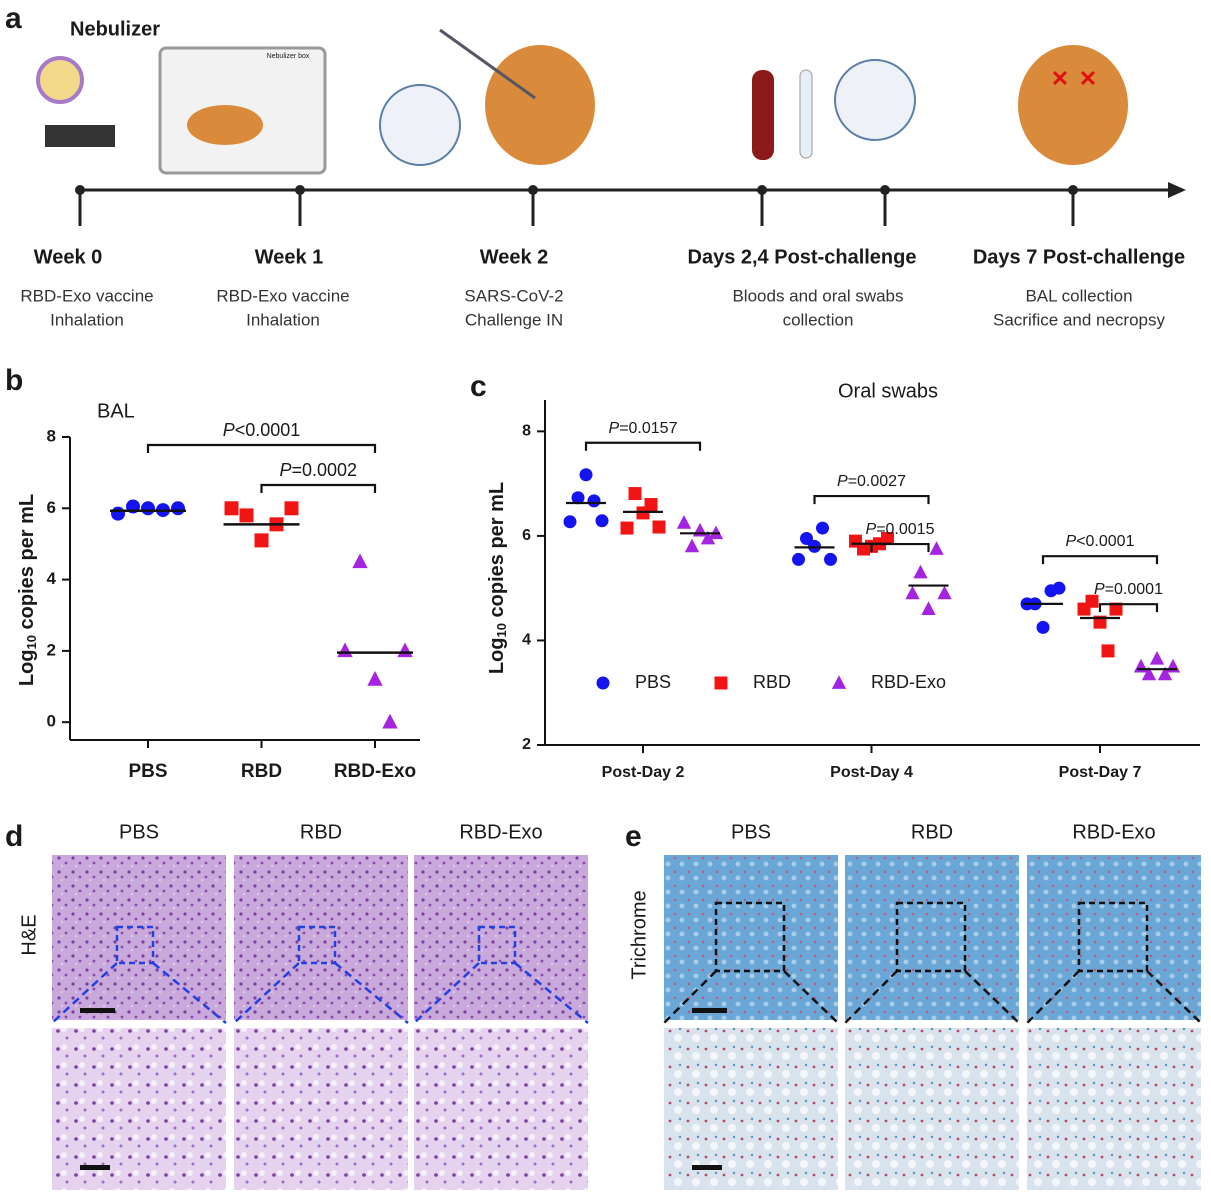  Describe the element at coordinates (80, 136) in the screenshot. I see `device-icon` at that location.